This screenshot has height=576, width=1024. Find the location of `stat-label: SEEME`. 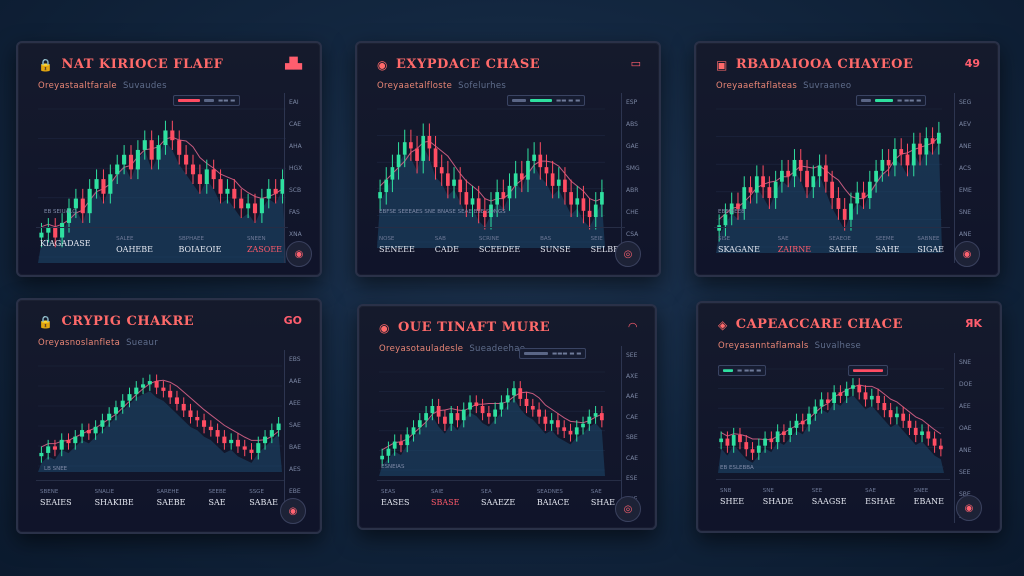

stat-label: SEEME is located at coordinates (885, 239).